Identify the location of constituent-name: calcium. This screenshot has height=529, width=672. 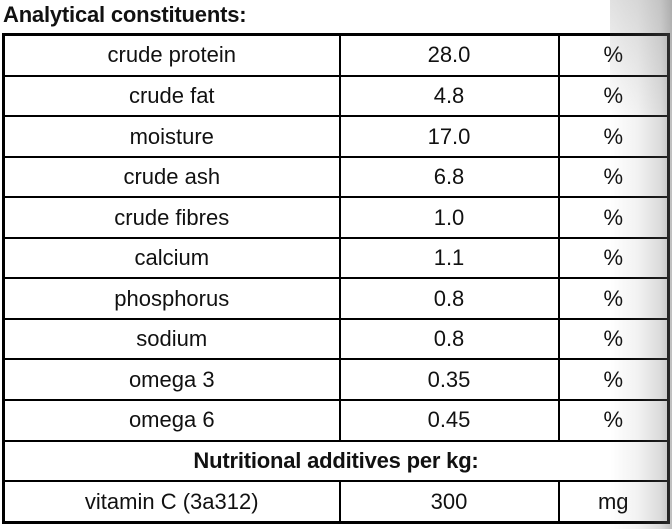
(171, 258).